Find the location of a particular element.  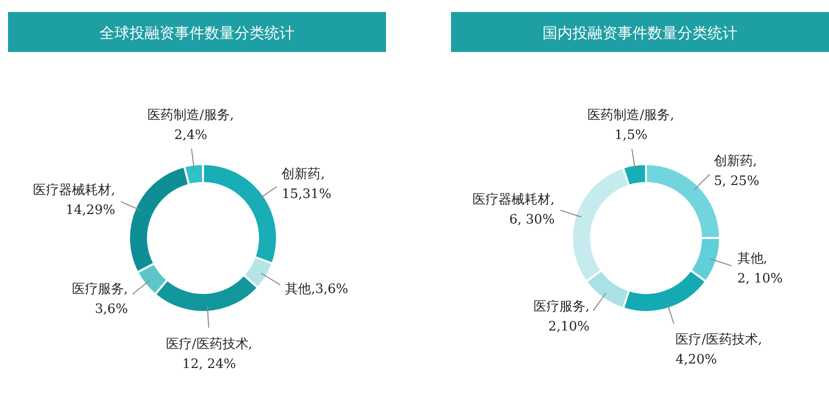

slice-label: 医疗服务,3,6% is located at coordinates (100, 299).